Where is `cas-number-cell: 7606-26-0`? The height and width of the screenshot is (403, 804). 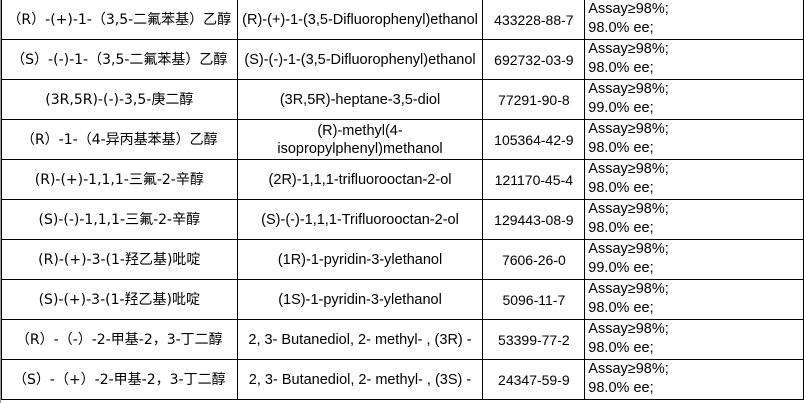
cas-number-cell: 7606-26-0 is located at coordinates (534, 259).